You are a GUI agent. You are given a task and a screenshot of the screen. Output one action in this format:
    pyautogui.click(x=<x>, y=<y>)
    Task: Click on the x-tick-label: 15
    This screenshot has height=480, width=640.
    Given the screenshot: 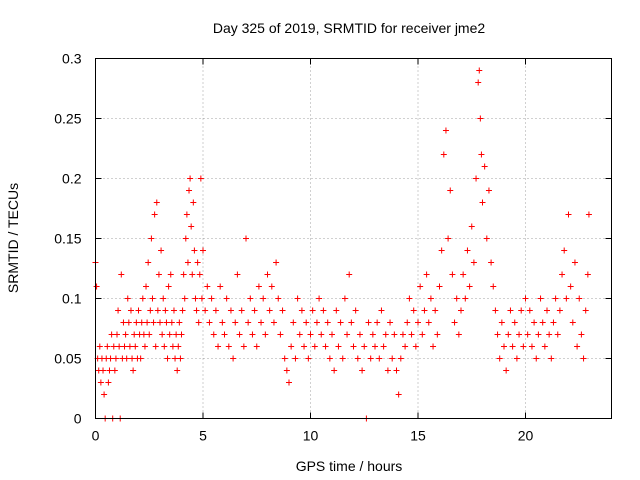 What is the action you would take?
    pyautogui.click(x=418, y=436)
    